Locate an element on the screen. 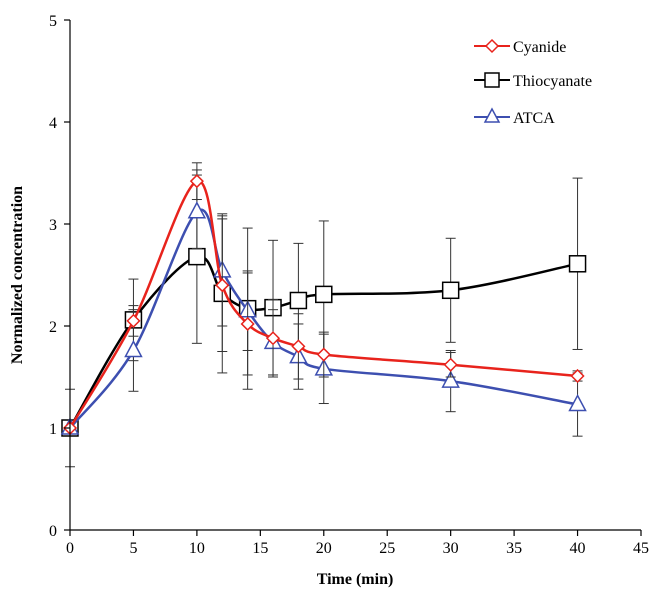 This screenshot has height=590, width=656. x-tick-label: 45 is located at coordinates (641, 548).